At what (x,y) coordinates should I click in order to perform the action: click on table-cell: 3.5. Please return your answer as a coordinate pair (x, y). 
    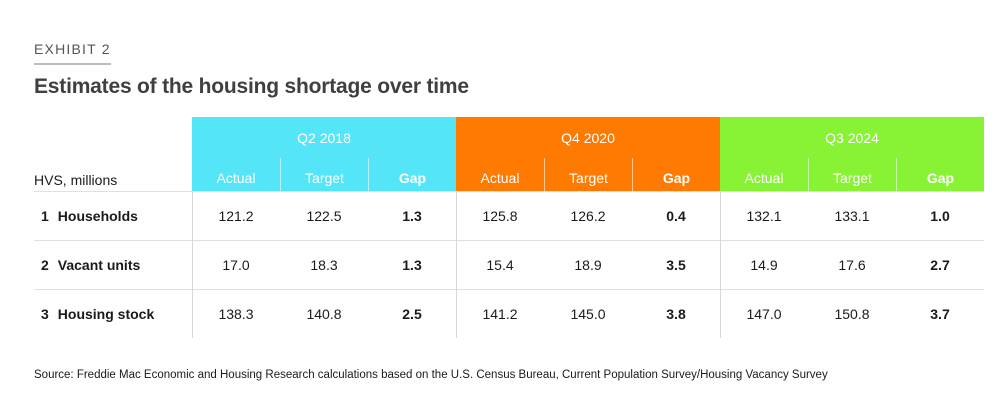
    Looking at the image, I should click on (676, 265).